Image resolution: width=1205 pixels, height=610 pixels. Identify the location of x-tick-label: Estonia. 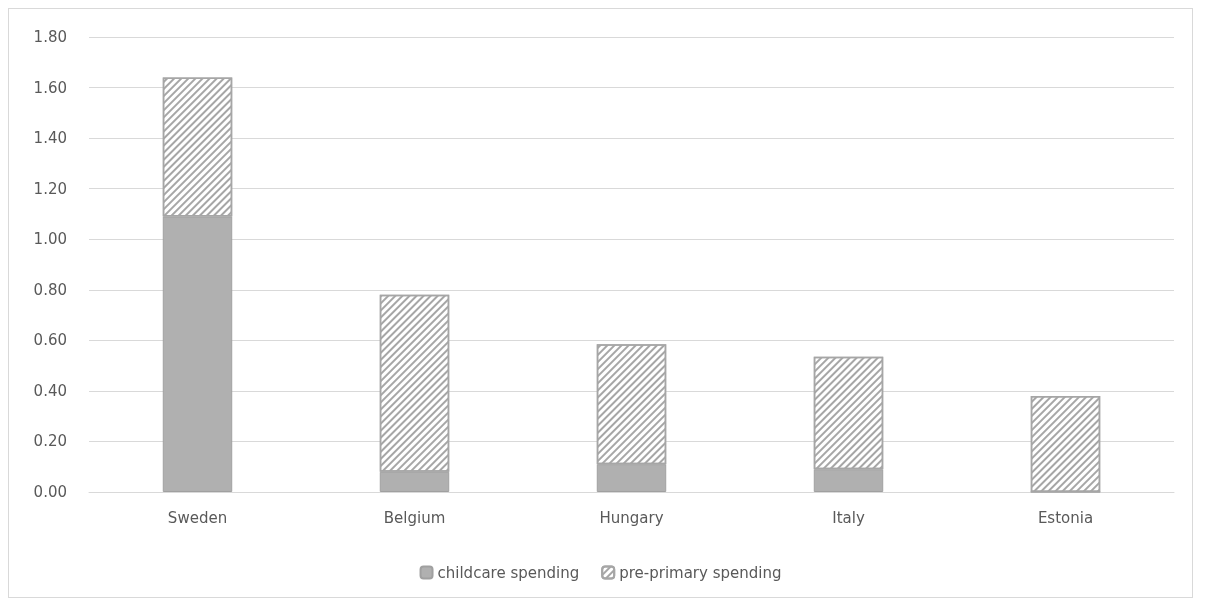
(1065, 517).